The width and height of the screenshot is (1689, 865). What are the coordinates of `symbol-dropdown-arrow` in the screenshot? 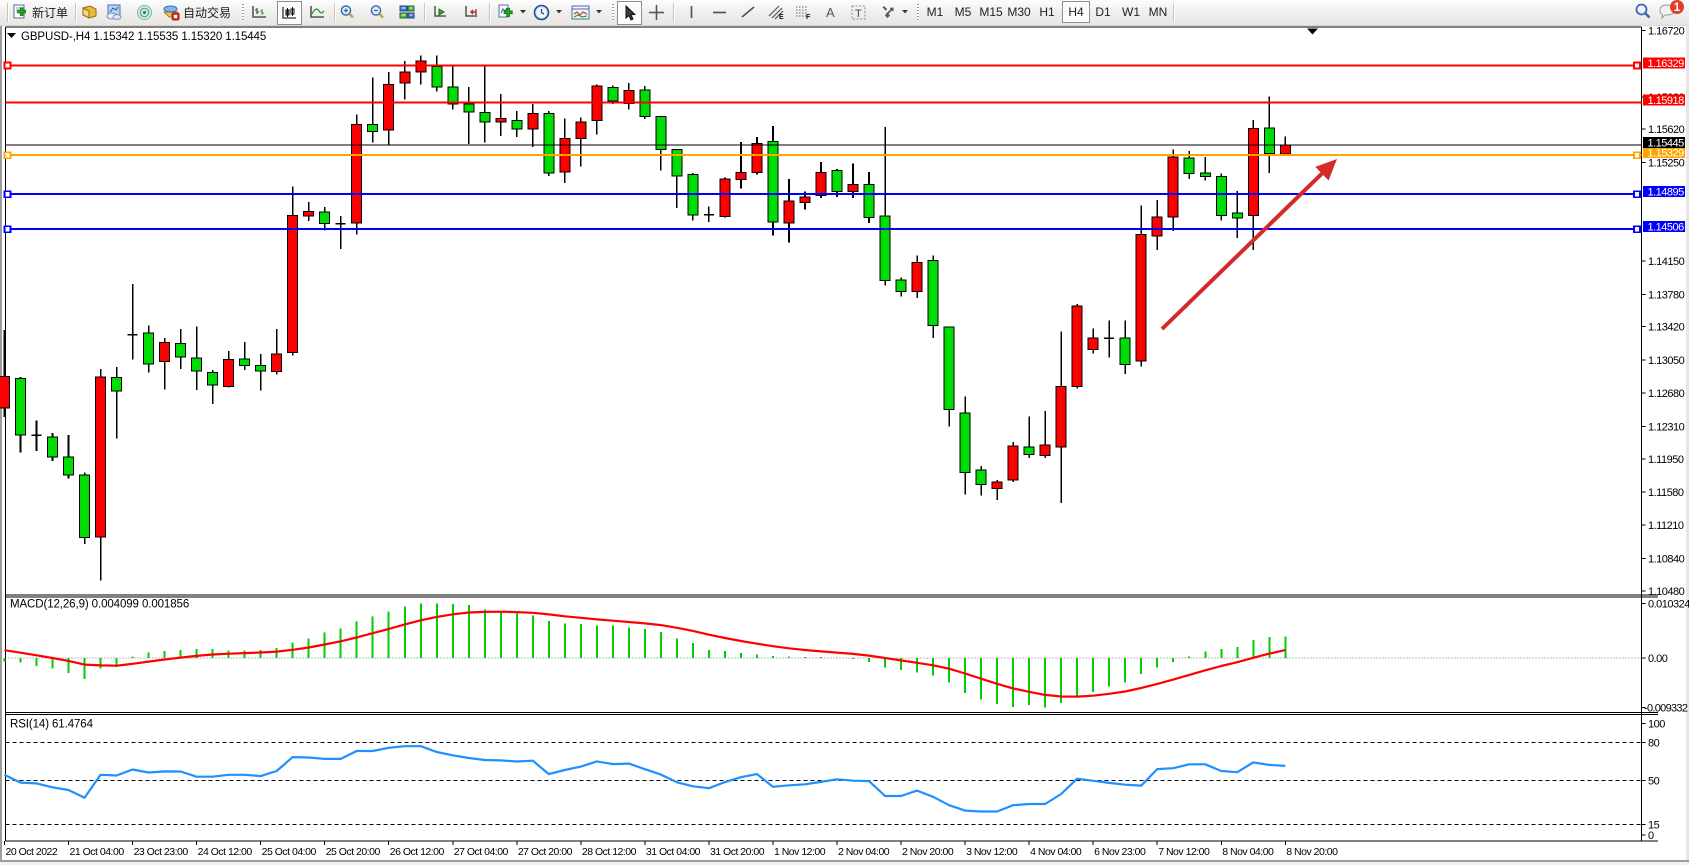 It's located at (11, 35).